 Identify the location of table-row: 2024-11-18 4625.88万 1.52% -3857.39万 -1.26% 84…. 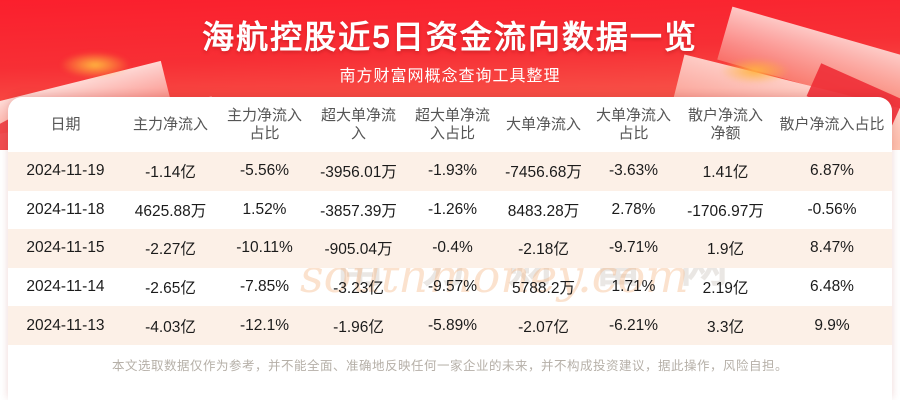
(450, 210).